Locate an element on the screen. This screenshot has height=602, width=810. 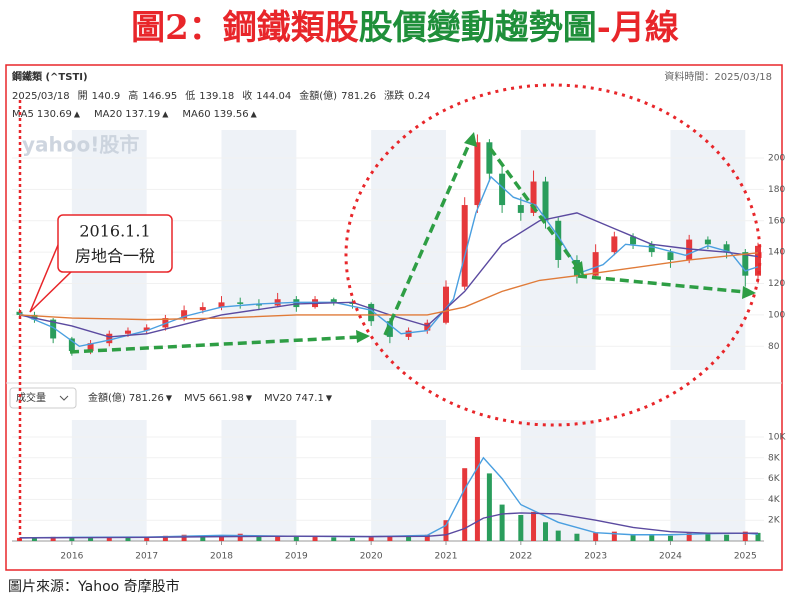
legend-name: 金額(億) is located at coordinates (107, 397).